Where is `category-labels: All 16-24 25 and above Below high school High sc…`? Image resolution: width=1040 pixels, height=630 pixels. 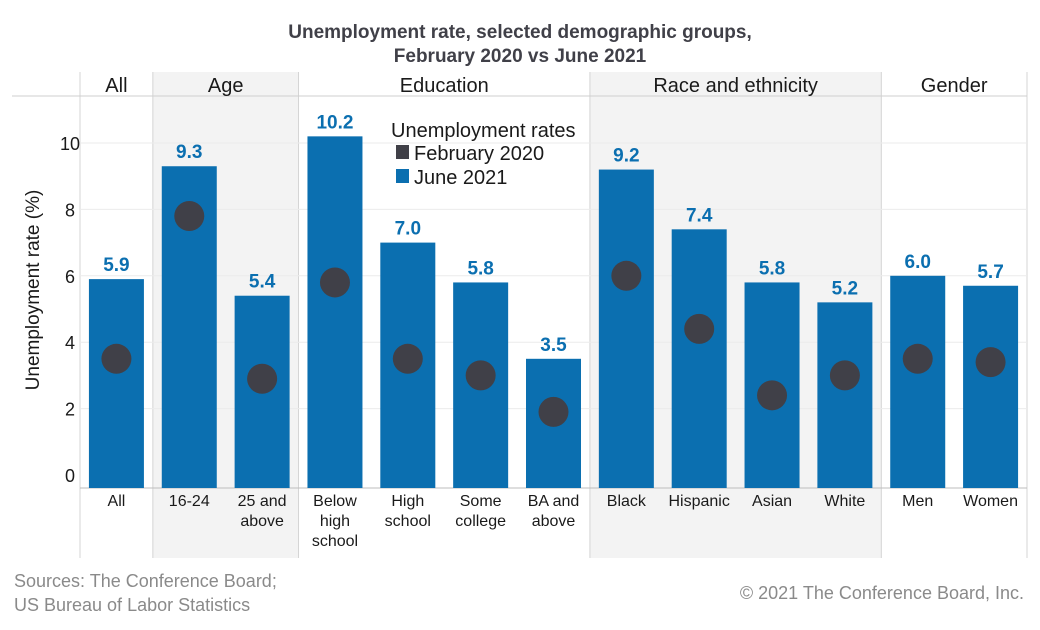
category-labels: All 16-24 25 and above Below high school High sc… is located at coordinates (563, 521).